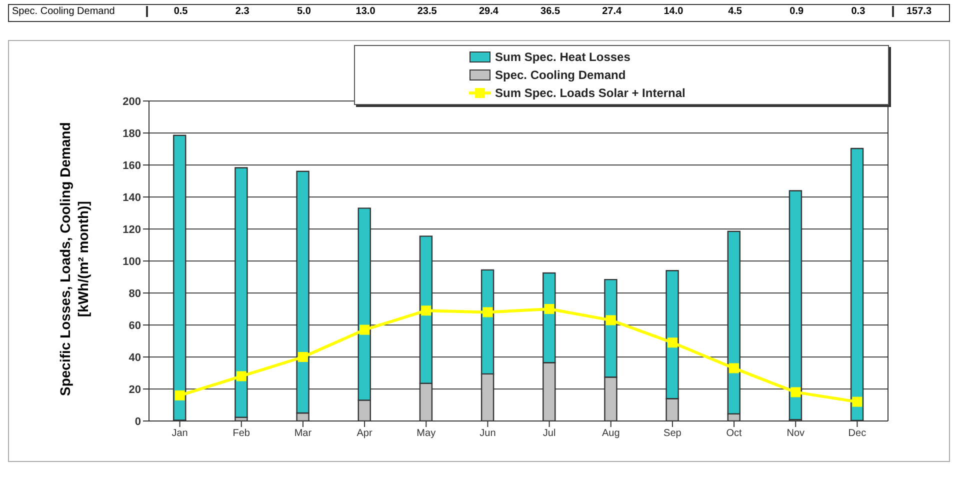 Image resolution: width=967 pixels, height=480 pixels. What do you see at coordinates (303, 434) in the screenshot?
I see `x-tick-label: Mar` at bounding box center [303, 434].